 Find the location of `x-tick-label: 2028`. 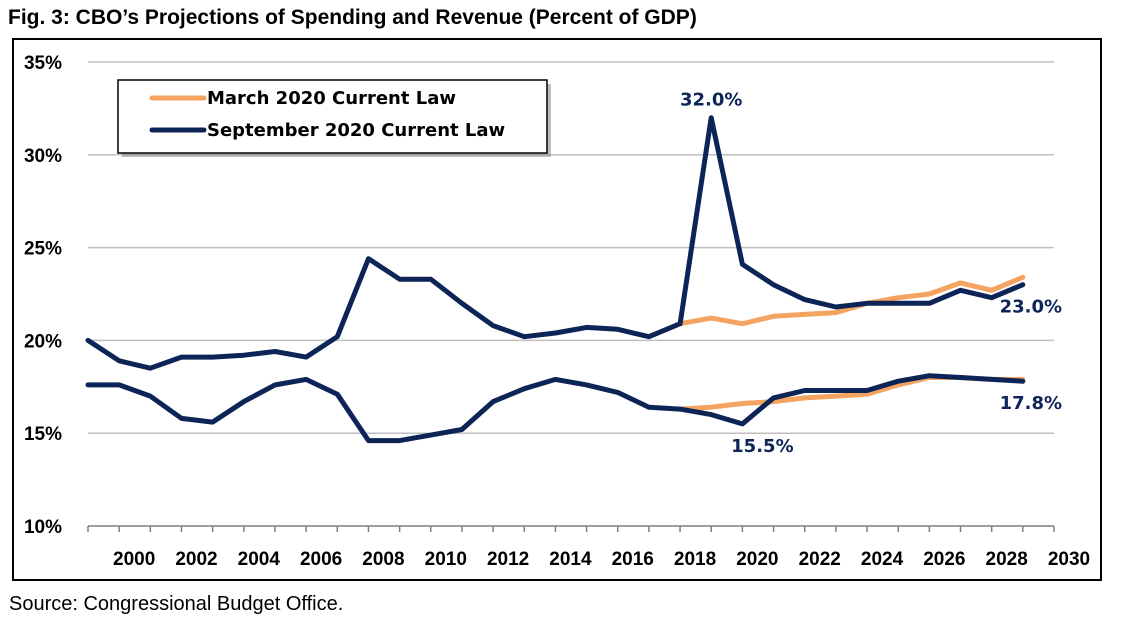

x-tick-label: 2028 is located at coordinates (1007, 559).